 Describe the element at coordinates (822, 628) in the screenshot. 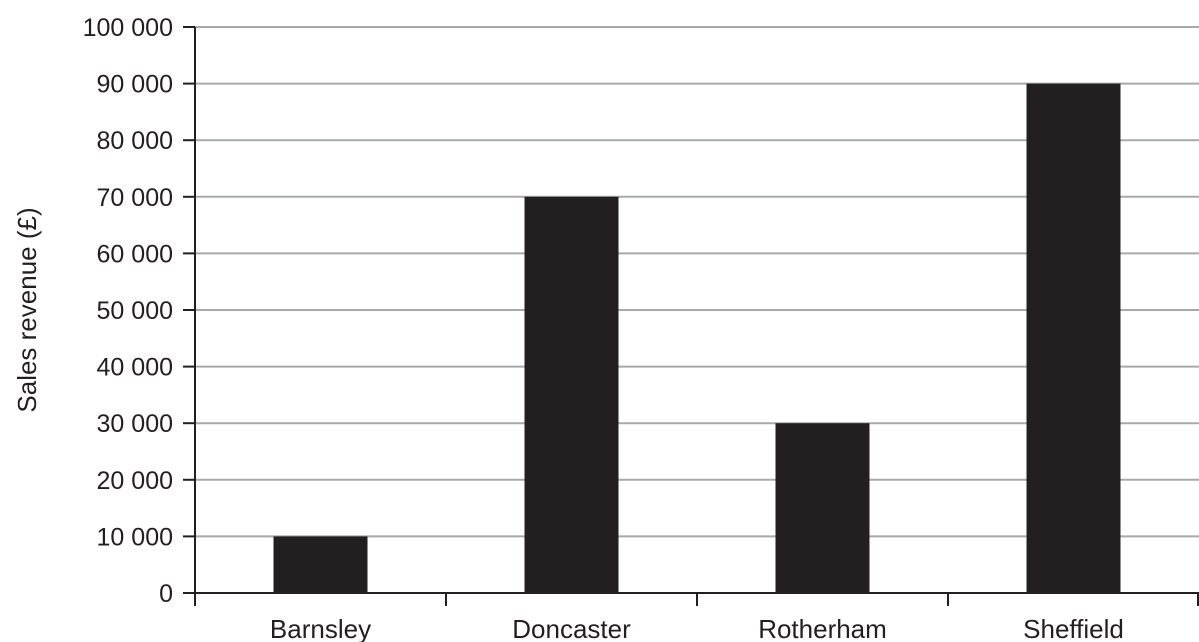

I see `x-tick-label: Rotherham` at that location.